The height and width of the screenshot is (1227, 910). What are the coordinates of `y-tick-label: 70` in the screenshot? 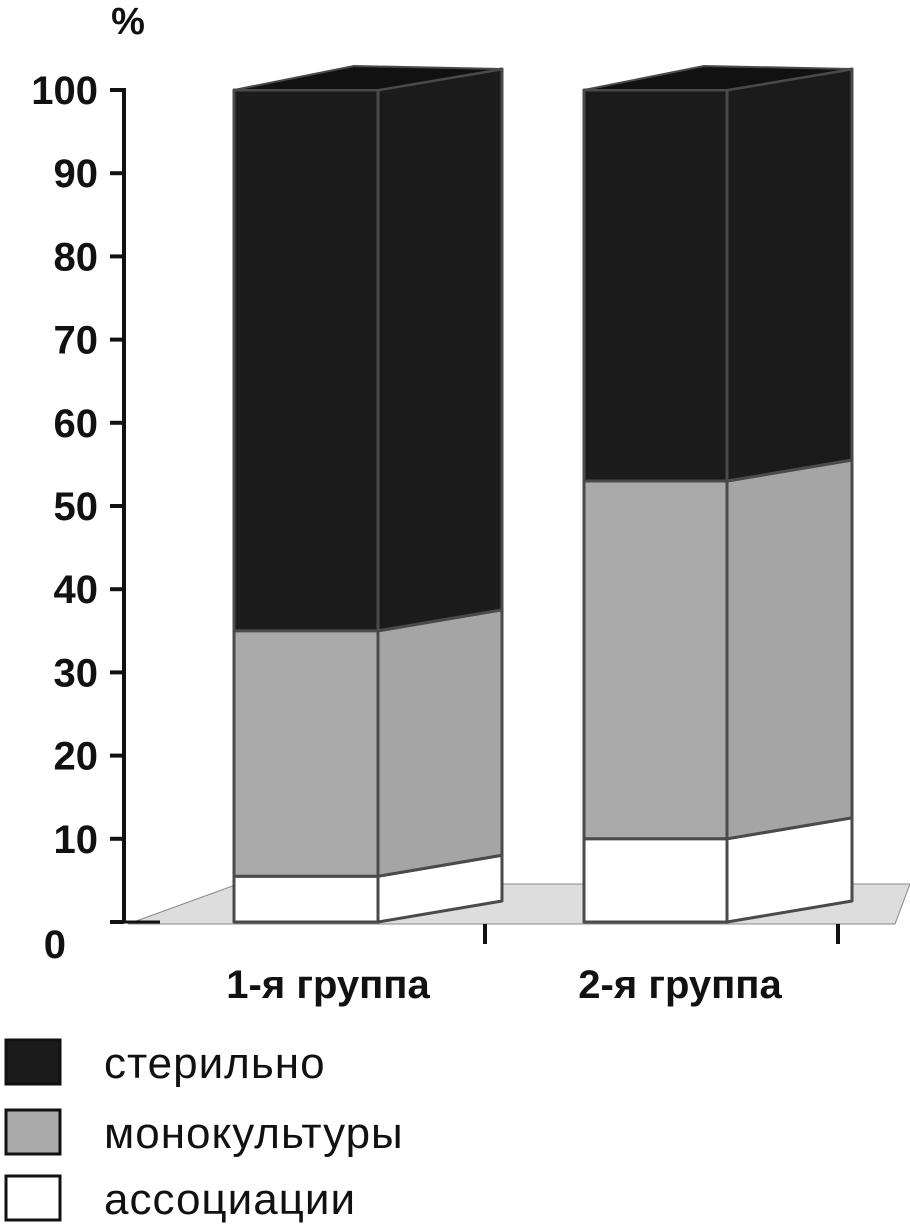 It's located at (76, 341).